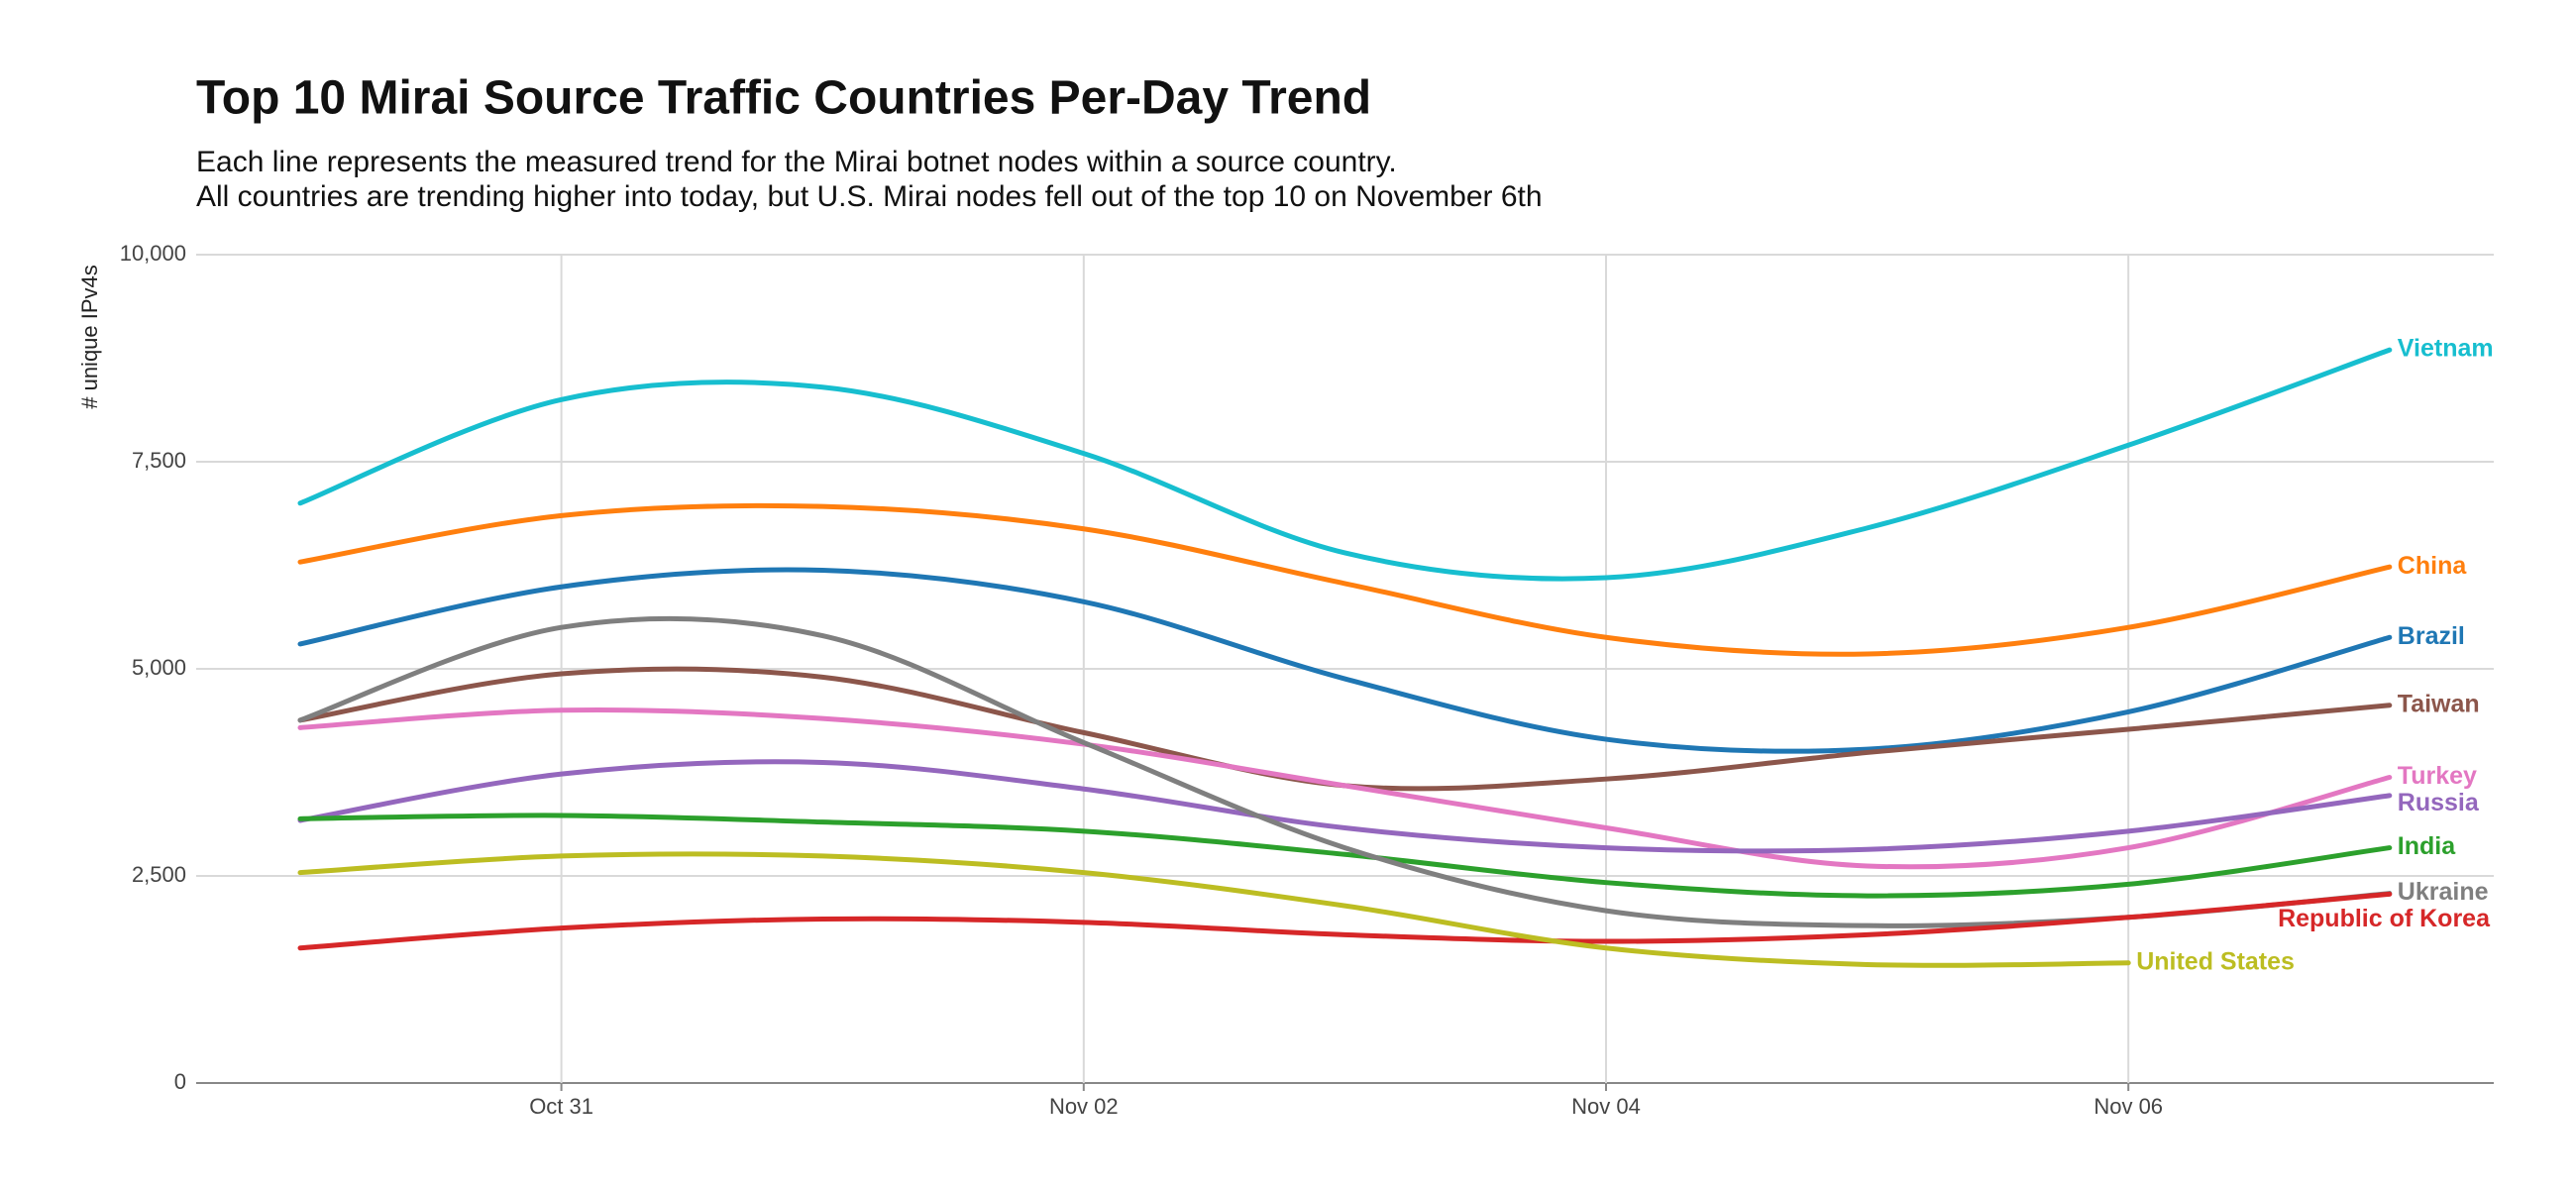  I want to click on series-label: Ukraine, so click(2443, 892).